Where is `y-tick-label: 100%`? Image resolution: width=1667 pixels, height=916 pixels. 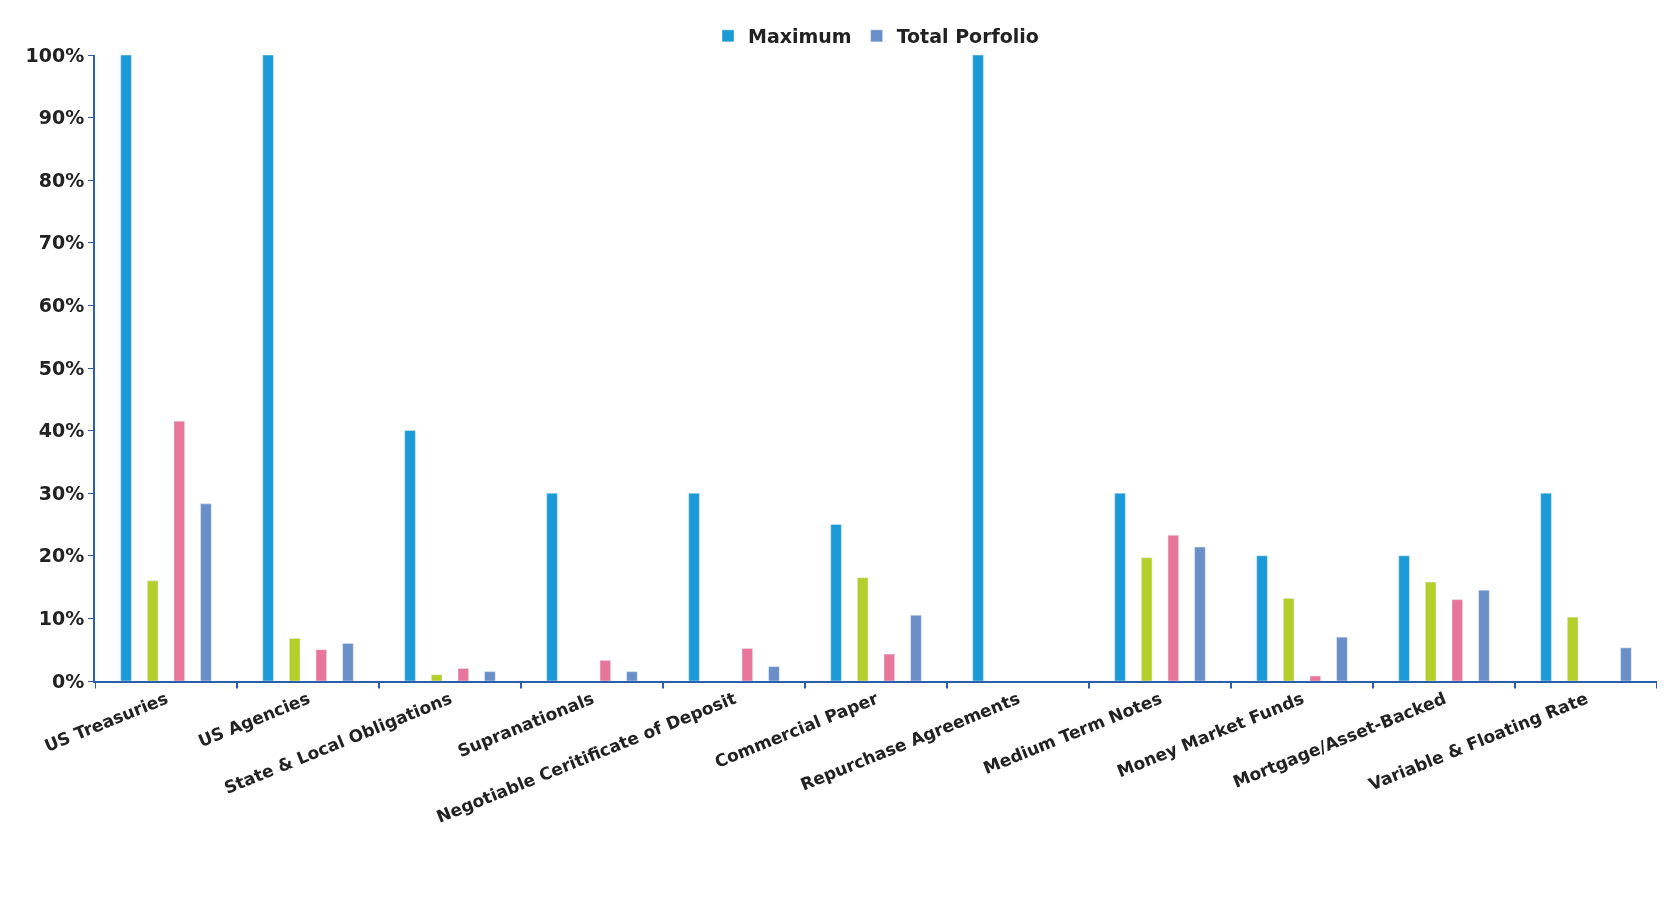
y-tick-label: 100% is located at coordinates (55, 54).